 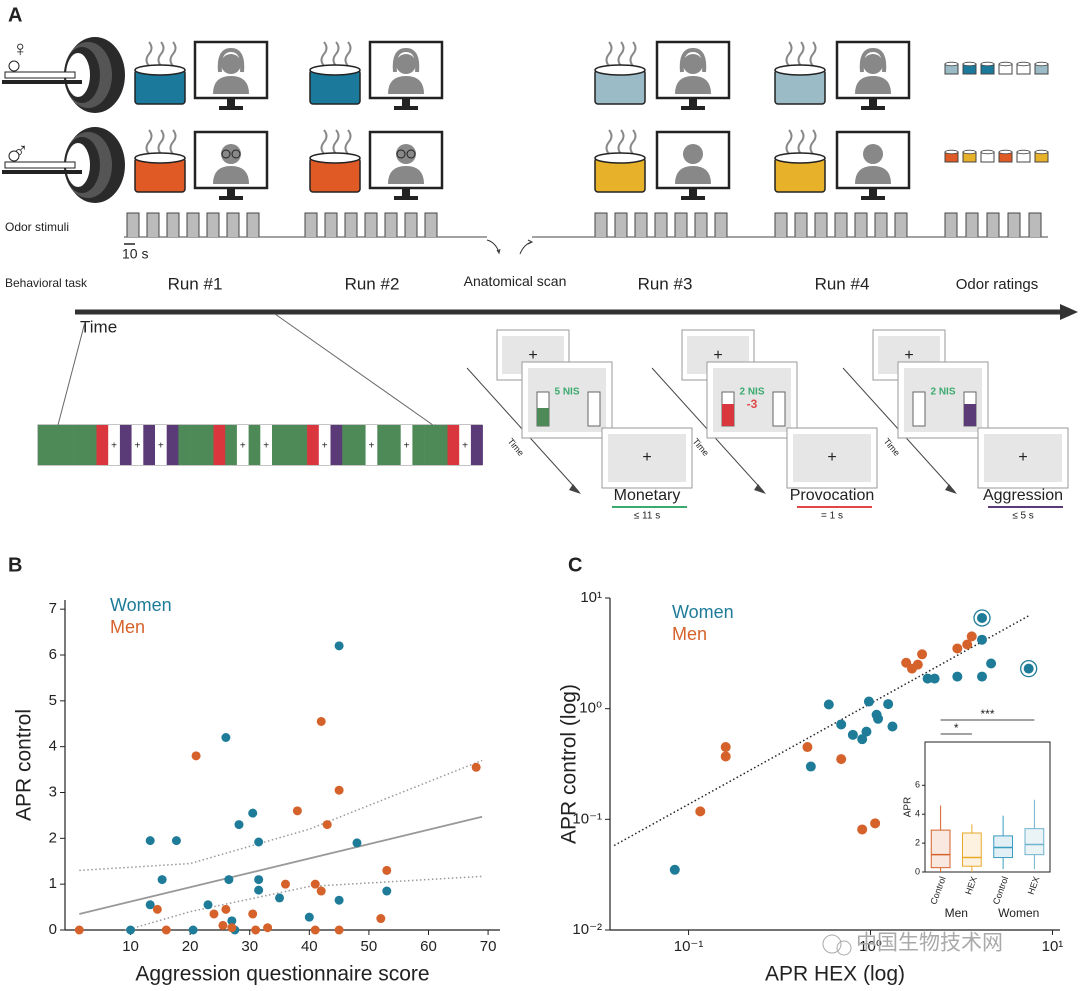 What do you see at coordinates (1023, 495) in the screenshot?
I see `trial-name: Aggression` at bounding box center [1023, 495].